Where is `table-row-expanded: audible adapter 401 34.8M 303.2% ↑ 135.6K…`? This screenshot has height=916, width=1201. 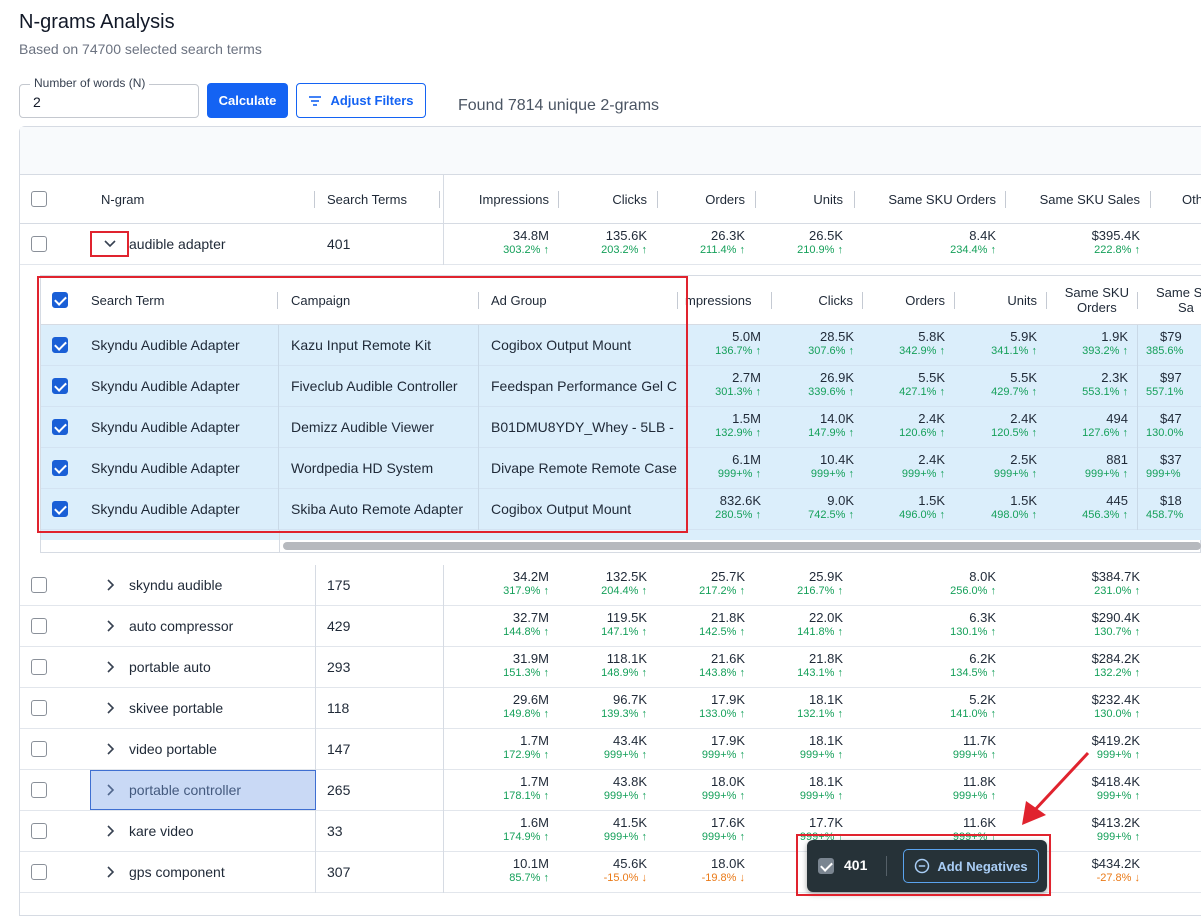 table-row-expanded: audible adapter 401 34.8M 303.2% ↑ 135.6K… is located at coordinates (610, 244).